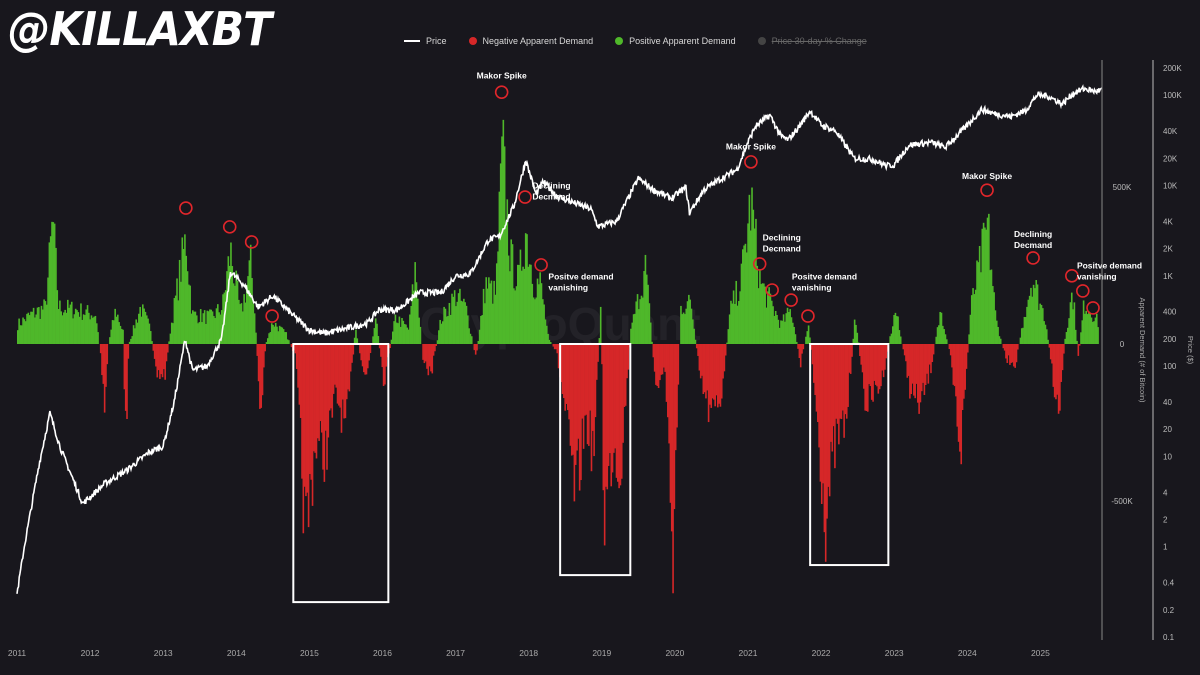 This screenshot has width=1200, height=675. I want to click on legend-item-price-change: Price 30-day % Change, so click(812, 41).